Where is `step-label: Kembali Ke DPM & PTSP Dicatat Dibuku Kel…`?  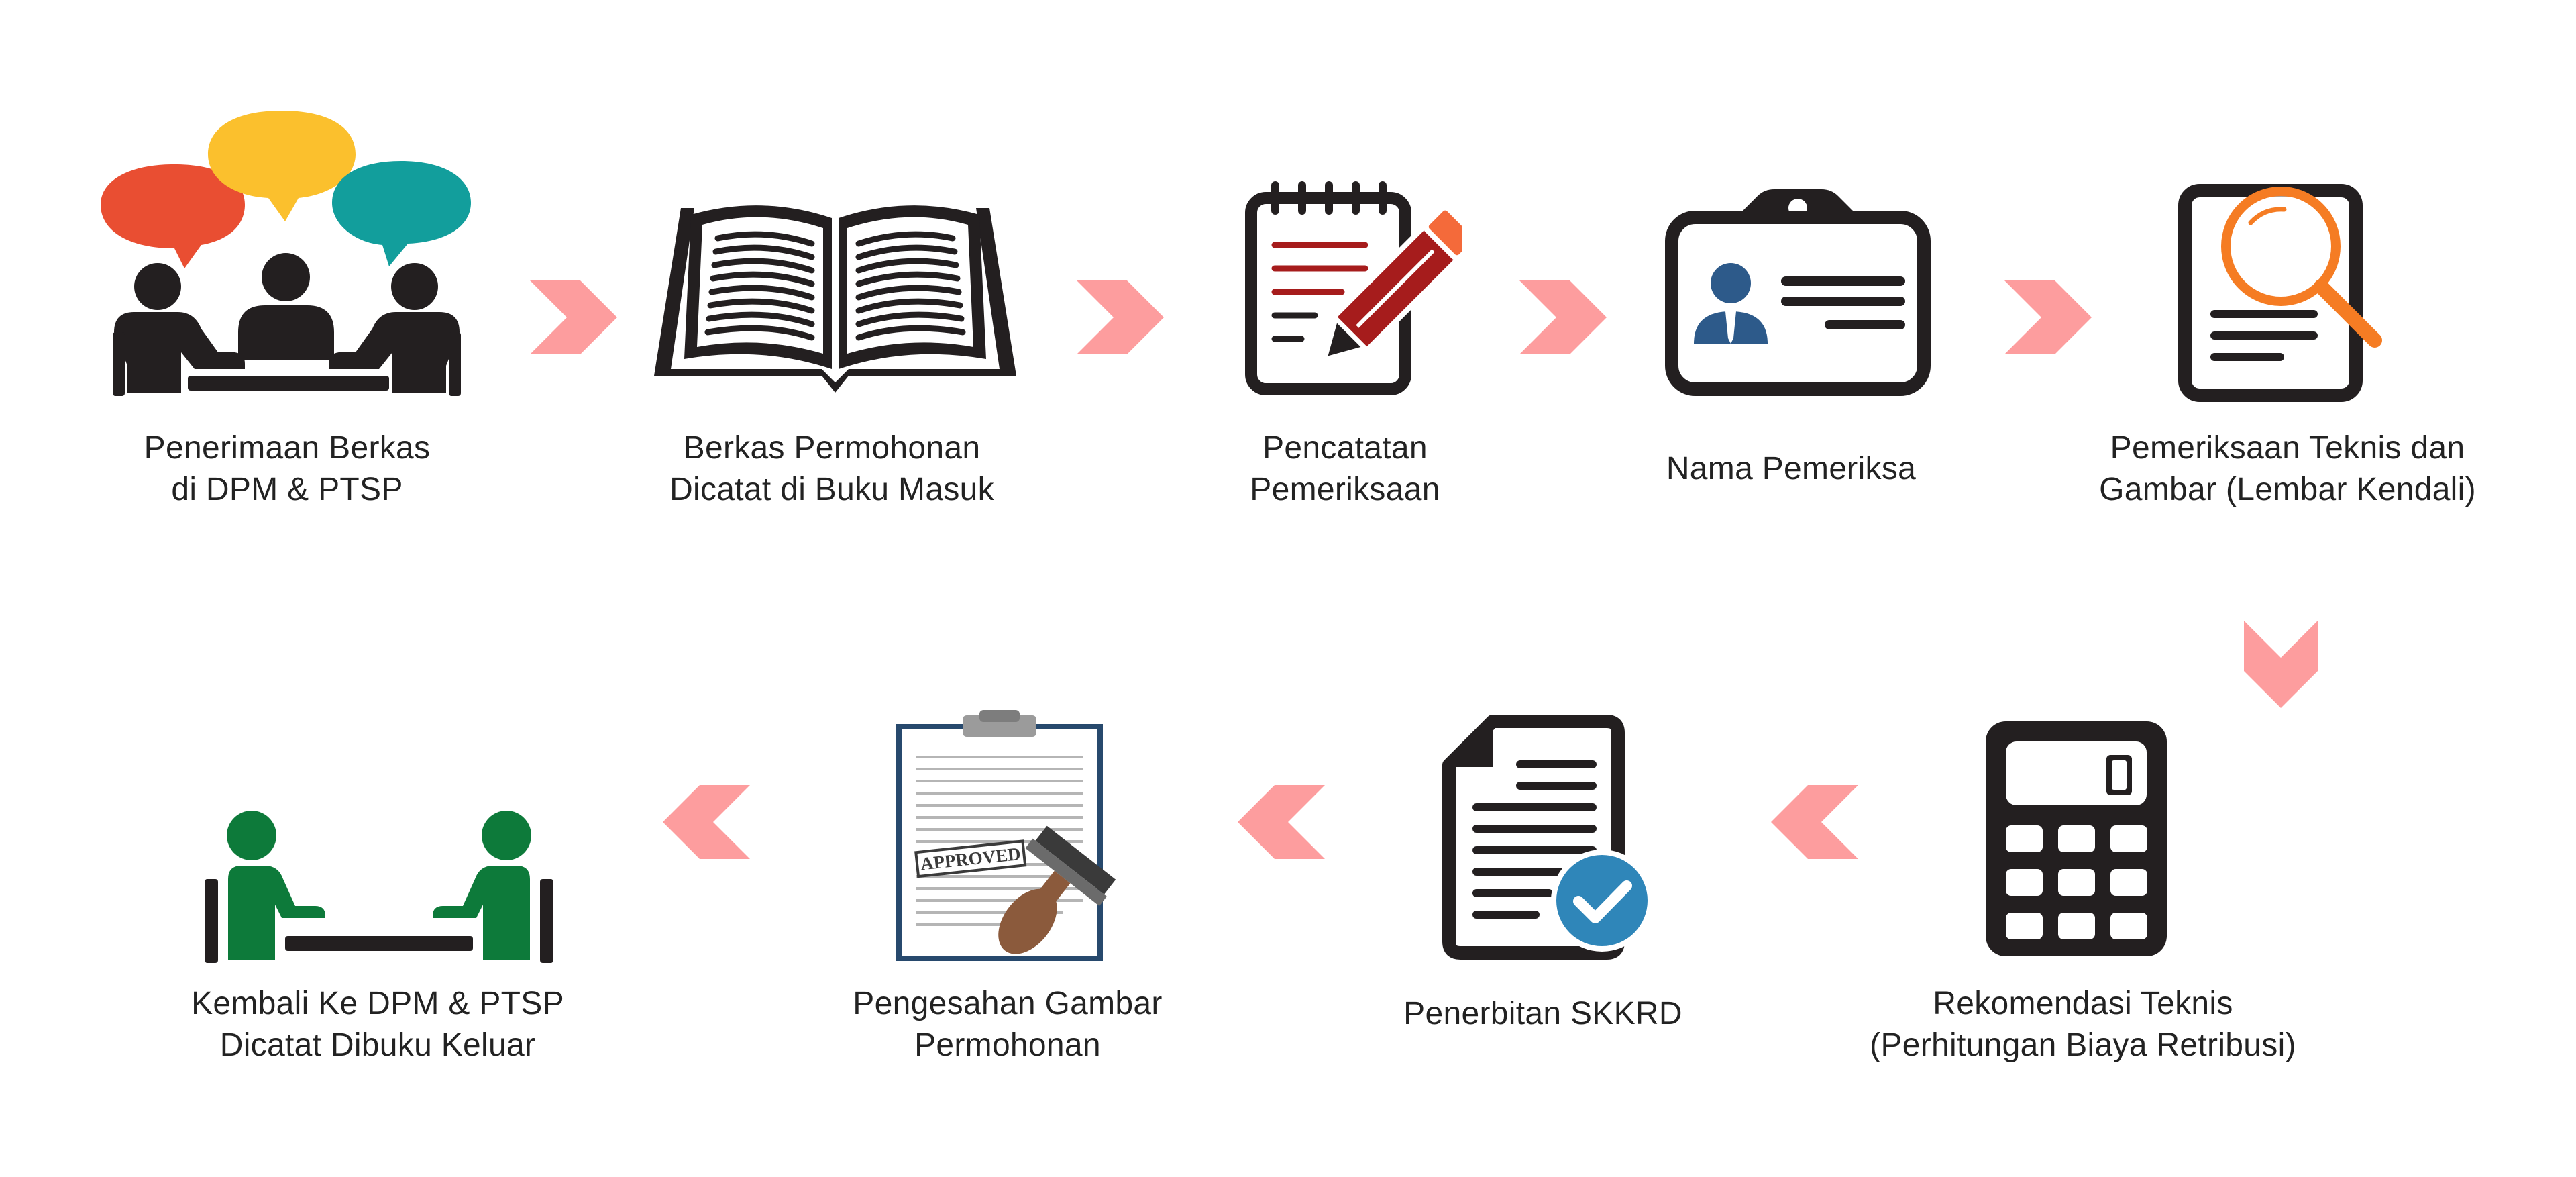 step-label: Kembali Ke DPM & PTSP Dicatat Dibuku Kel… is located at coordinates (378, 1024).